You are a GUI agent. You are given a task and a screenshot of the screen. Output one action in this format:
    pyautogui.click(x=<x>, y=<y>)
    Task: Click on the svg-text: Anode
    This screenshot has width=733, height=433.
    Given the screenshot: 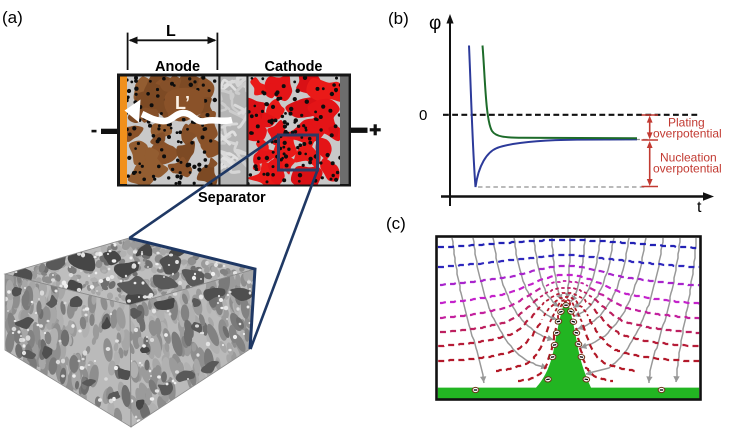 What is the action you would take?
    pyautogui.click(x=177, y=67)
    